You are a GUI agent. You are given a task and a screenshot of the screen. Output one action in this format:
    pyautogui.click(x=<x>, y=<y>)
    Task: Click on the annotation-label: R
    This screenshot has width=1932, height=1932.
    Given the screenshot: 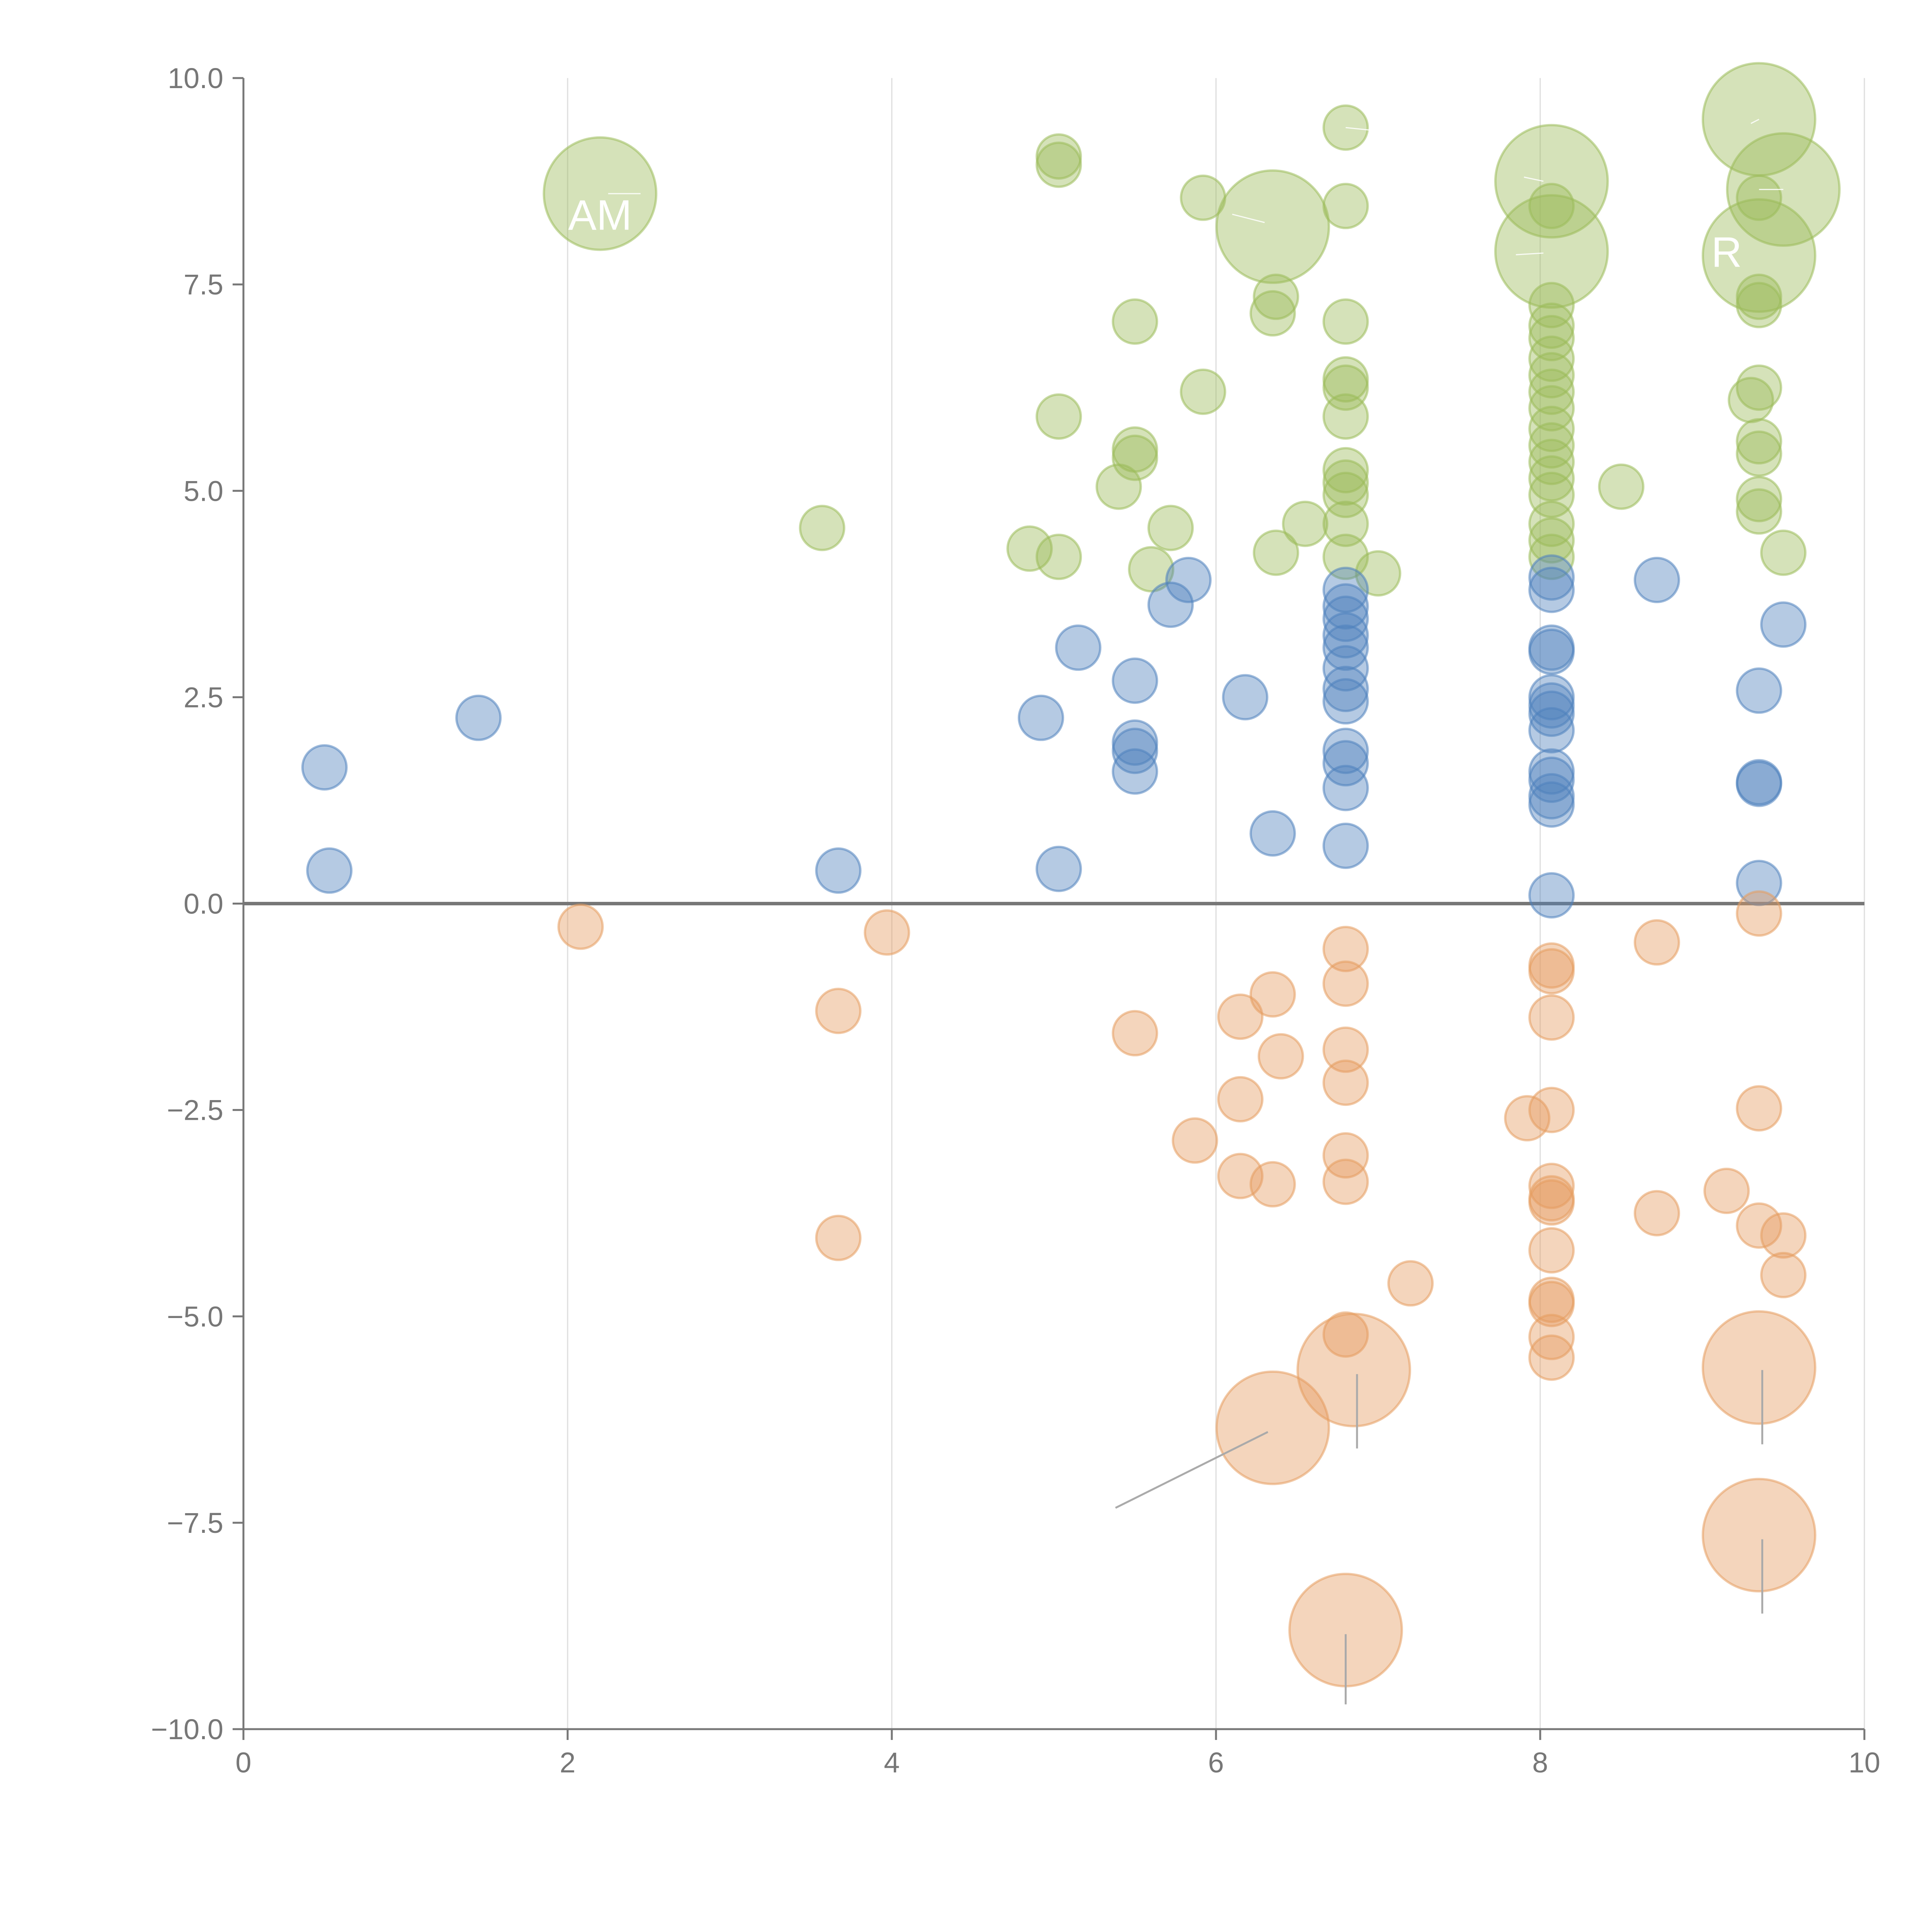 What is the action you would take?
    pyautogui.click(x=1727, y=253)
    